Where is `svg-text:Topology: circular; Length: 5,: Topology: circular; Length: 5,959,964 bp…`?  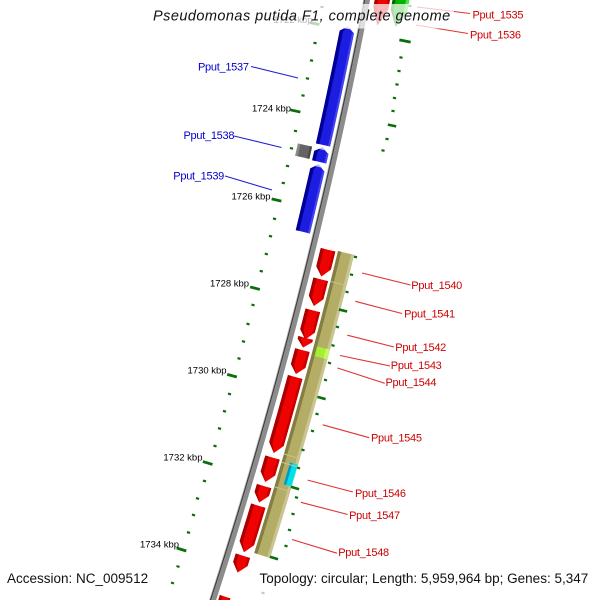
svg-text:Topology: circular; Length: 5,: Topology: circular; Length: 5,959,964 bp… is located at coordinates (424, 578).